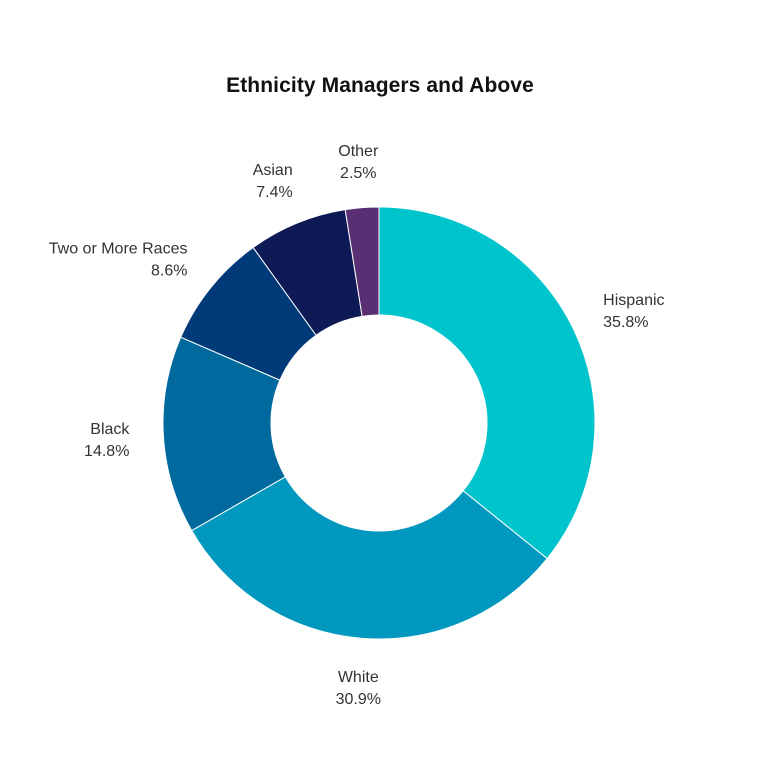  I want to click on slice-other, so click(362, 261).